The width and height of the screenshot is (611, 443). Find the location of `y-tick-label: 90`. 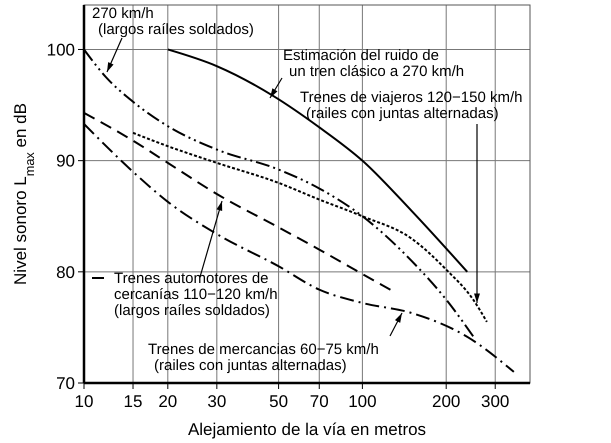

y-tick-label: 90 is located at coordinates (65, 161).